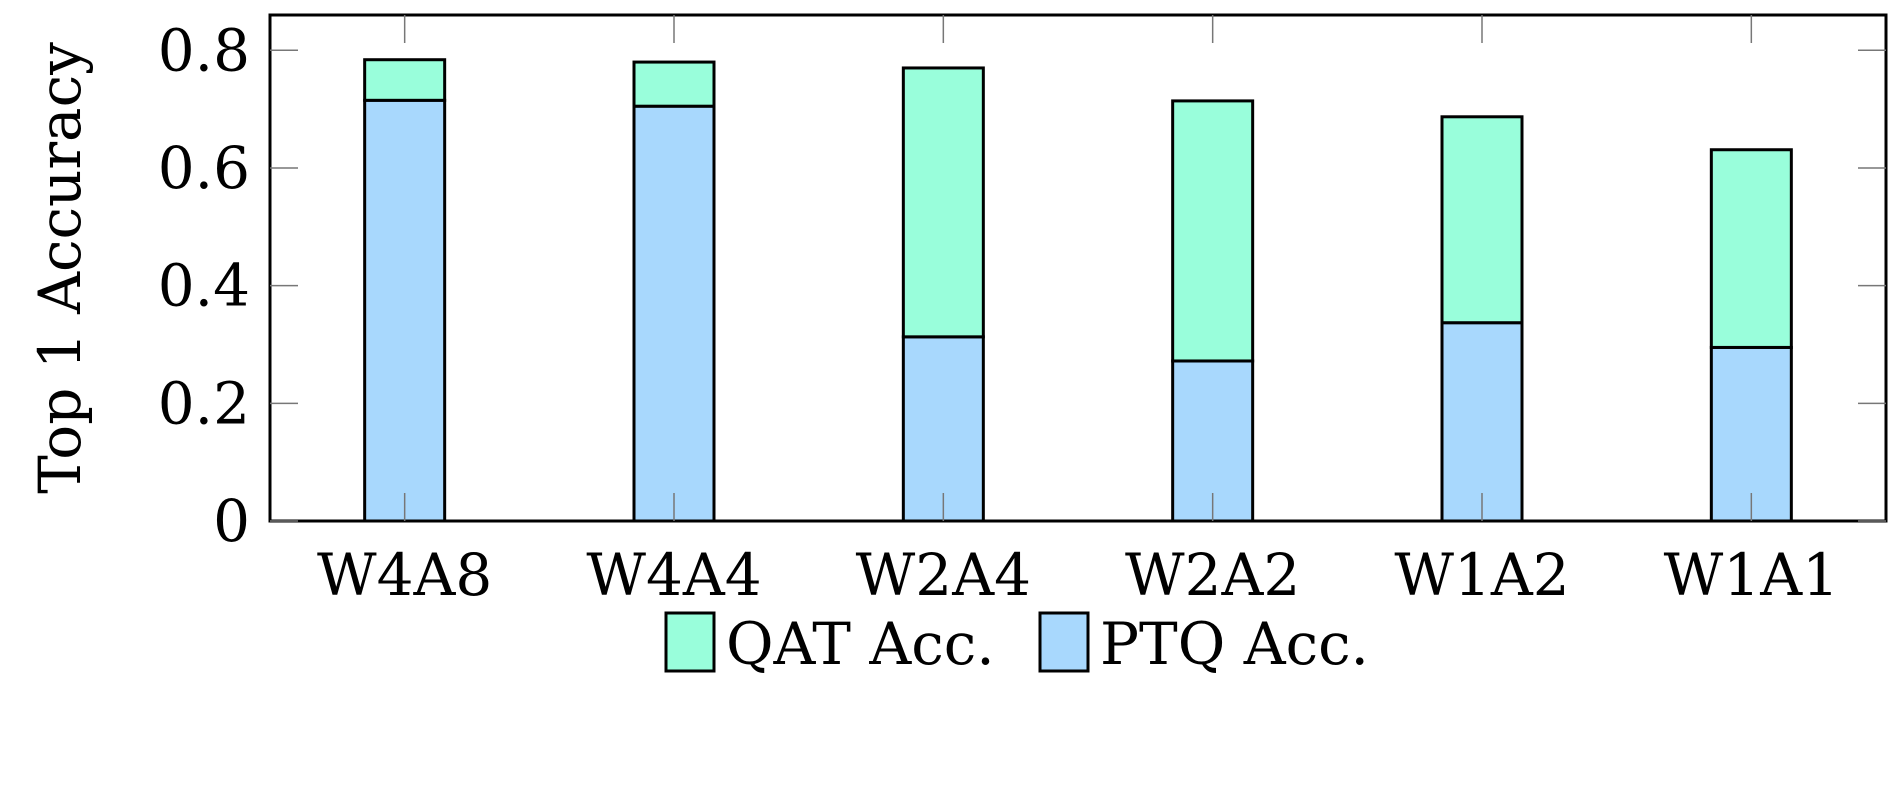  Describe the element at coordinates (674, 313) in the screenshot. I see `bar-ptq-w4a4` at that location.